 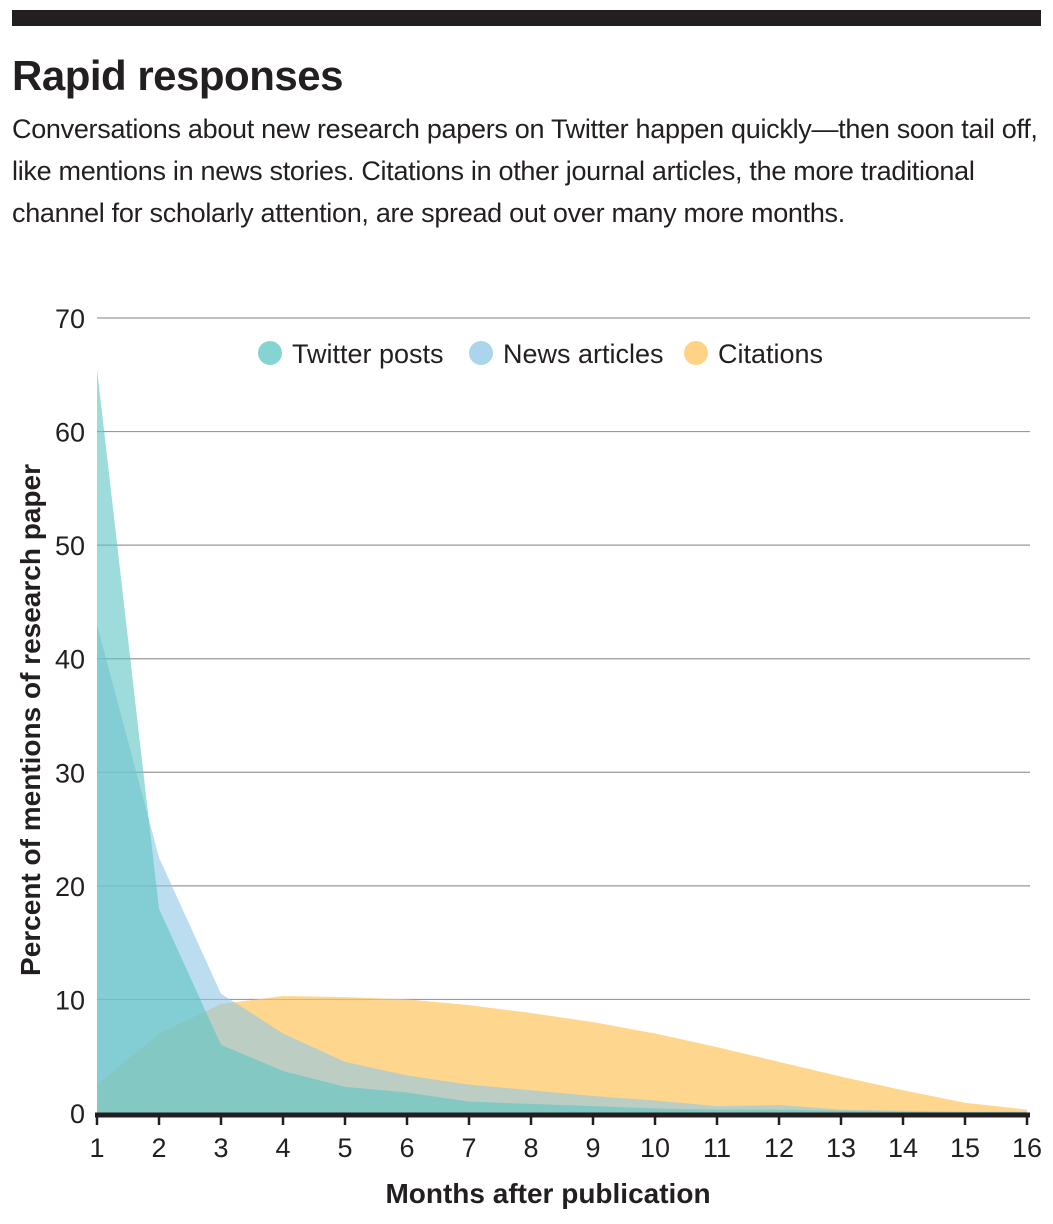 What do you see at coordinates (592, 1148) in the screenshot?
I see `x-tick-label: 9` at bounding box center [592, 1148].